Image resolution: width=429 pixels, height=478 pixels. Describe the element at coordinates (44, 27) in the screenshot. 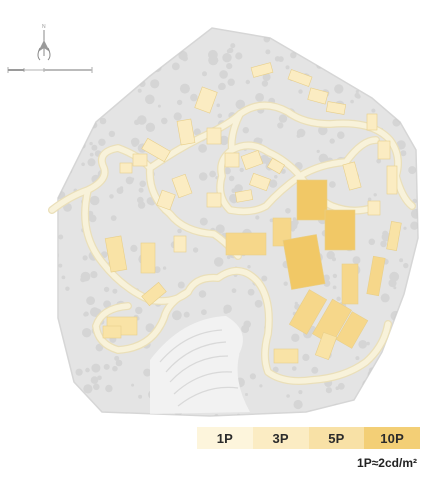

I see `svg-text: N` at that location.